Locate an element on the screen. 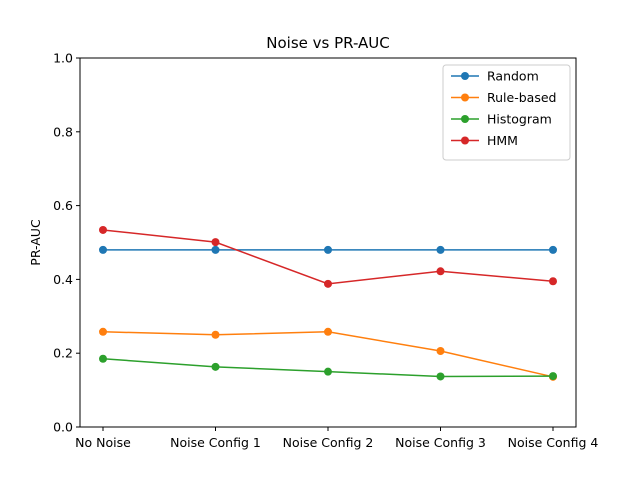 The height and width of the screenshot is (480, 640). x-tick-label: Noise Config 1 is located at coordinates (215, 442).